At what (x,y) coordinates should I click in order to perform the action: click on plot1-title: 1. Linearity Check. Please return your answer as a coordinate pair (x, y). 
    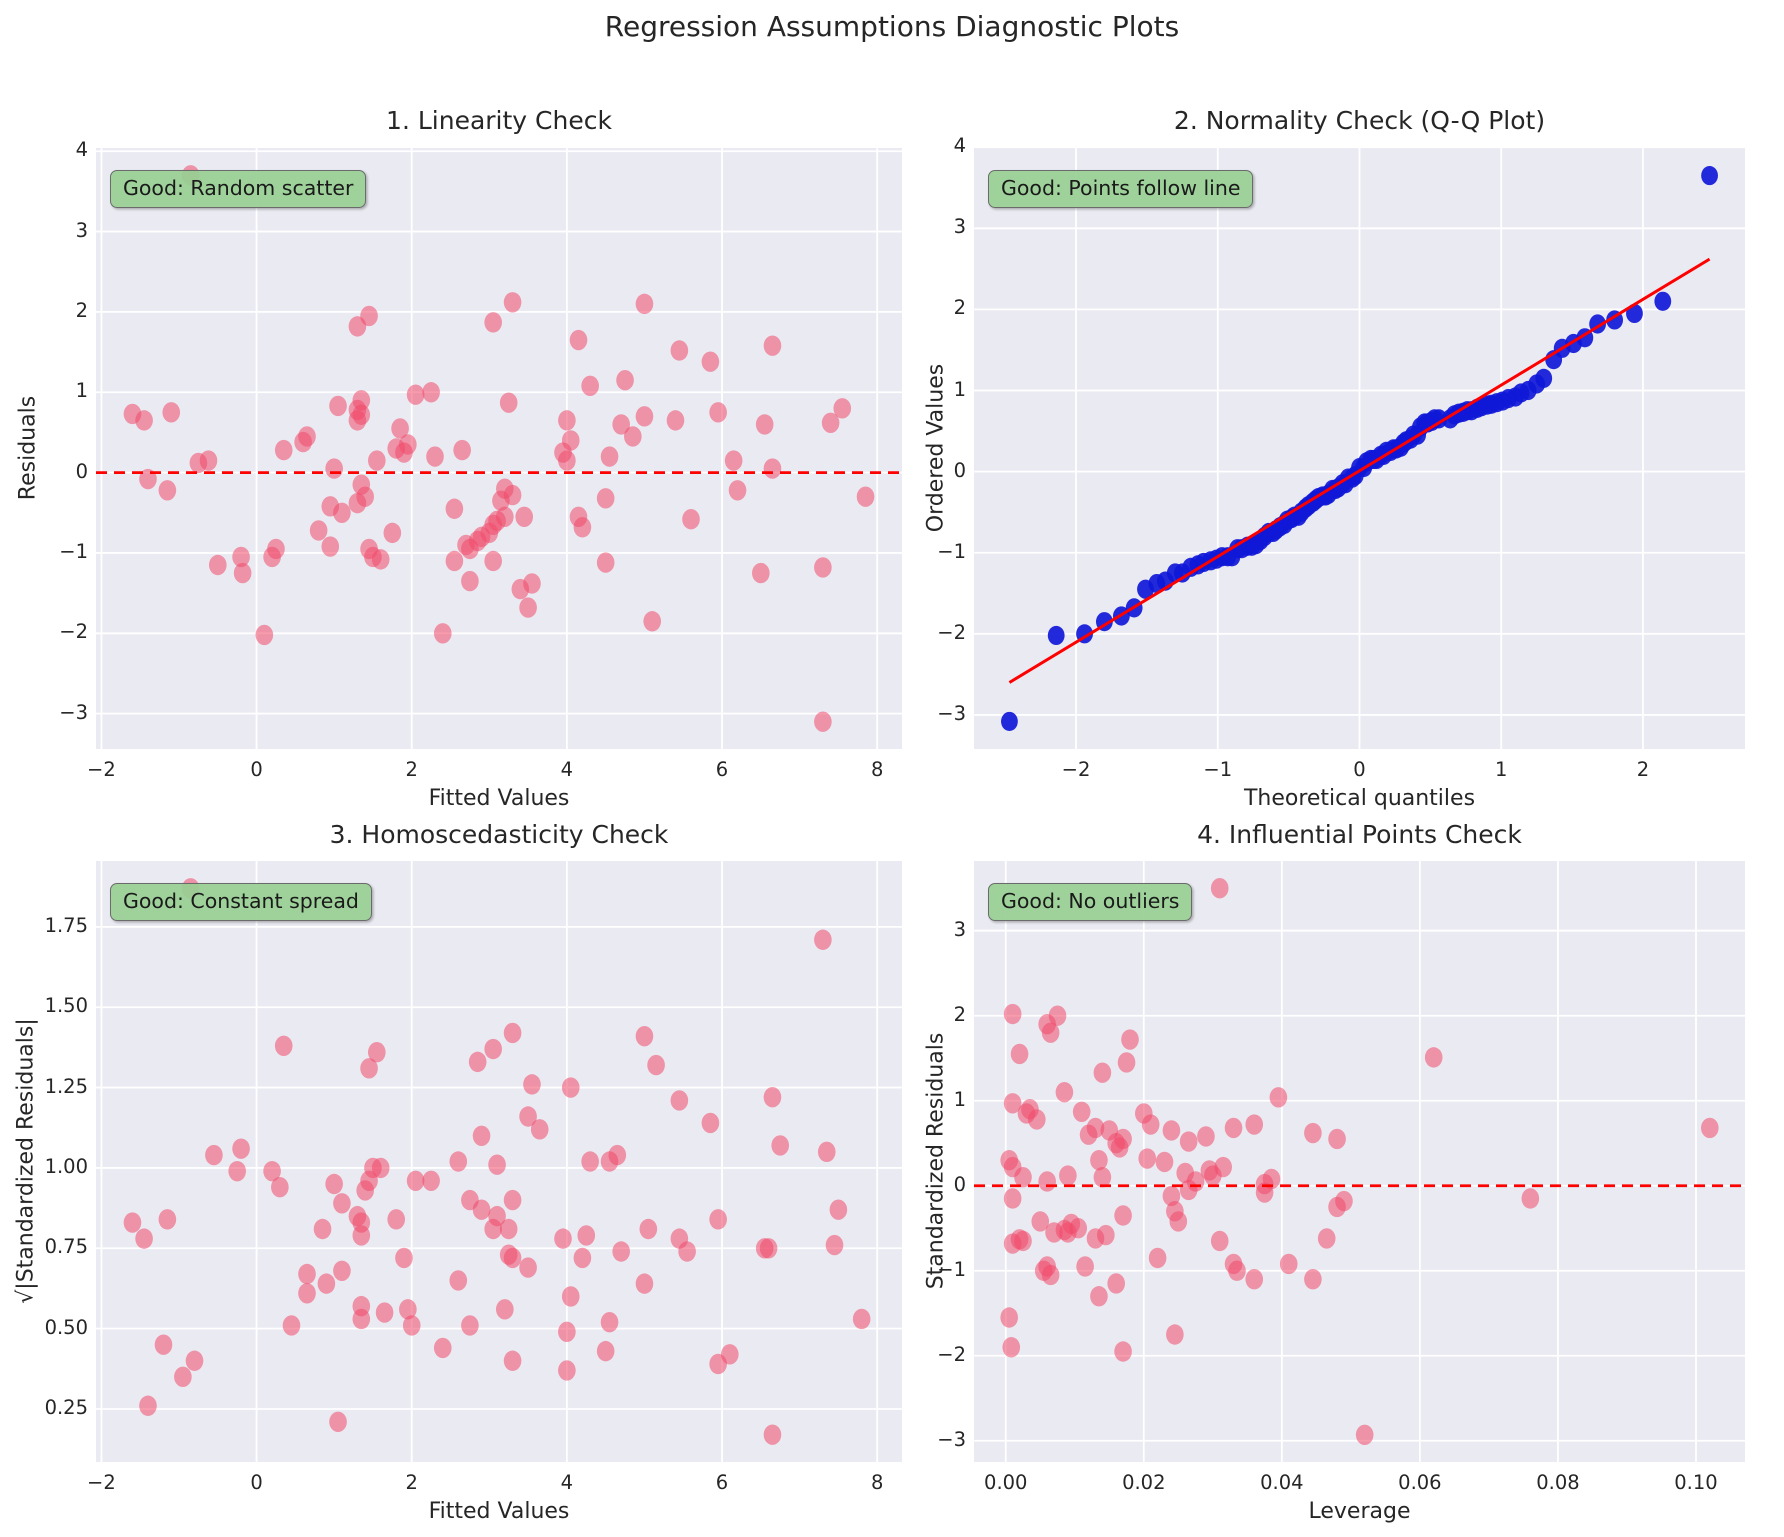
    Looking at the image, I should click on (499, 120).